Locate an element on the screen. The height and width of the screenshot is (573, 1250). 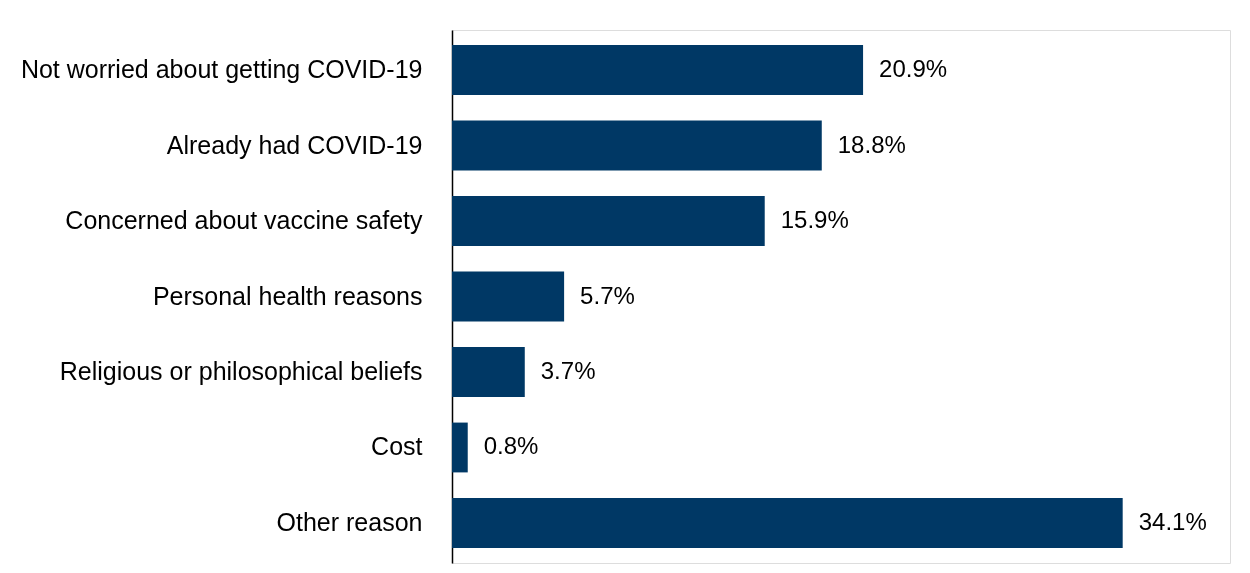
data-label: 15.9% is located at coordinates (814, 219).